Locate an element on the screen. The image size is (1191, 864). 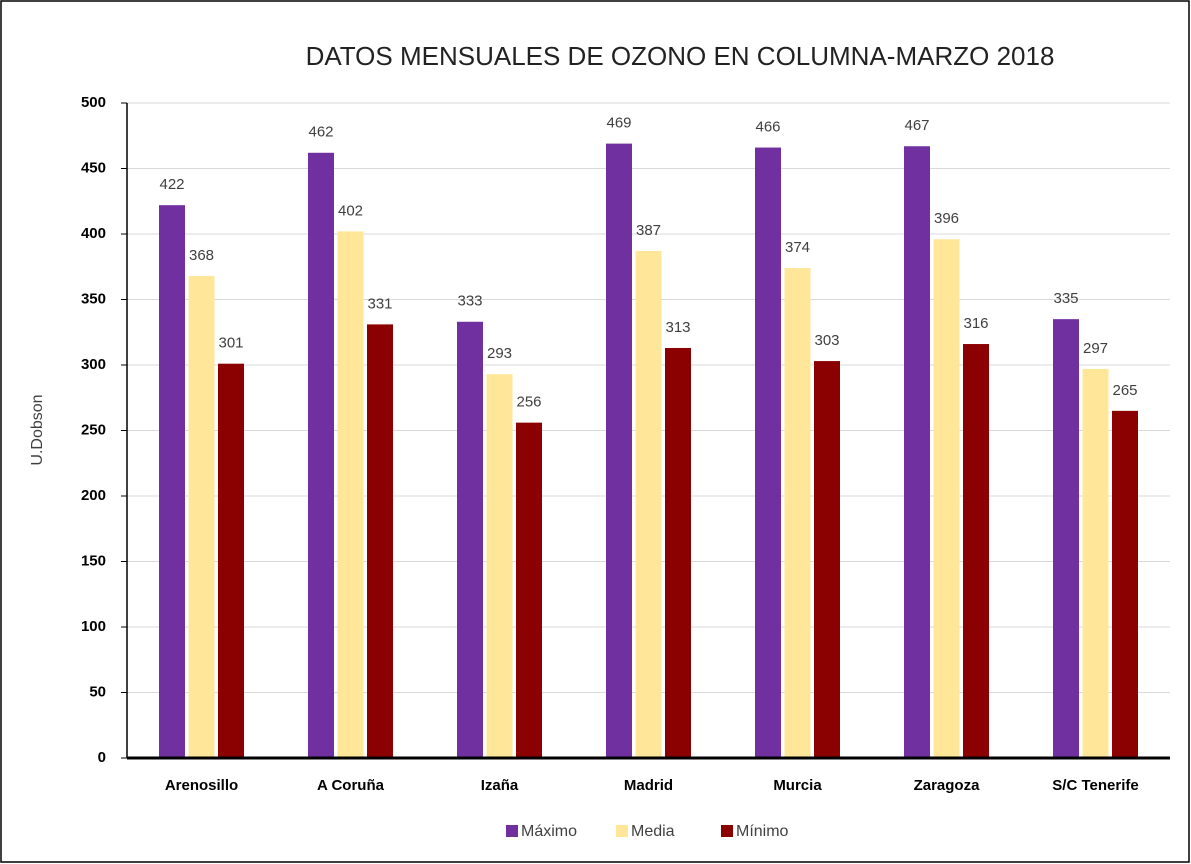
y-tick-label: 300 is located at coordinates (93, 364).